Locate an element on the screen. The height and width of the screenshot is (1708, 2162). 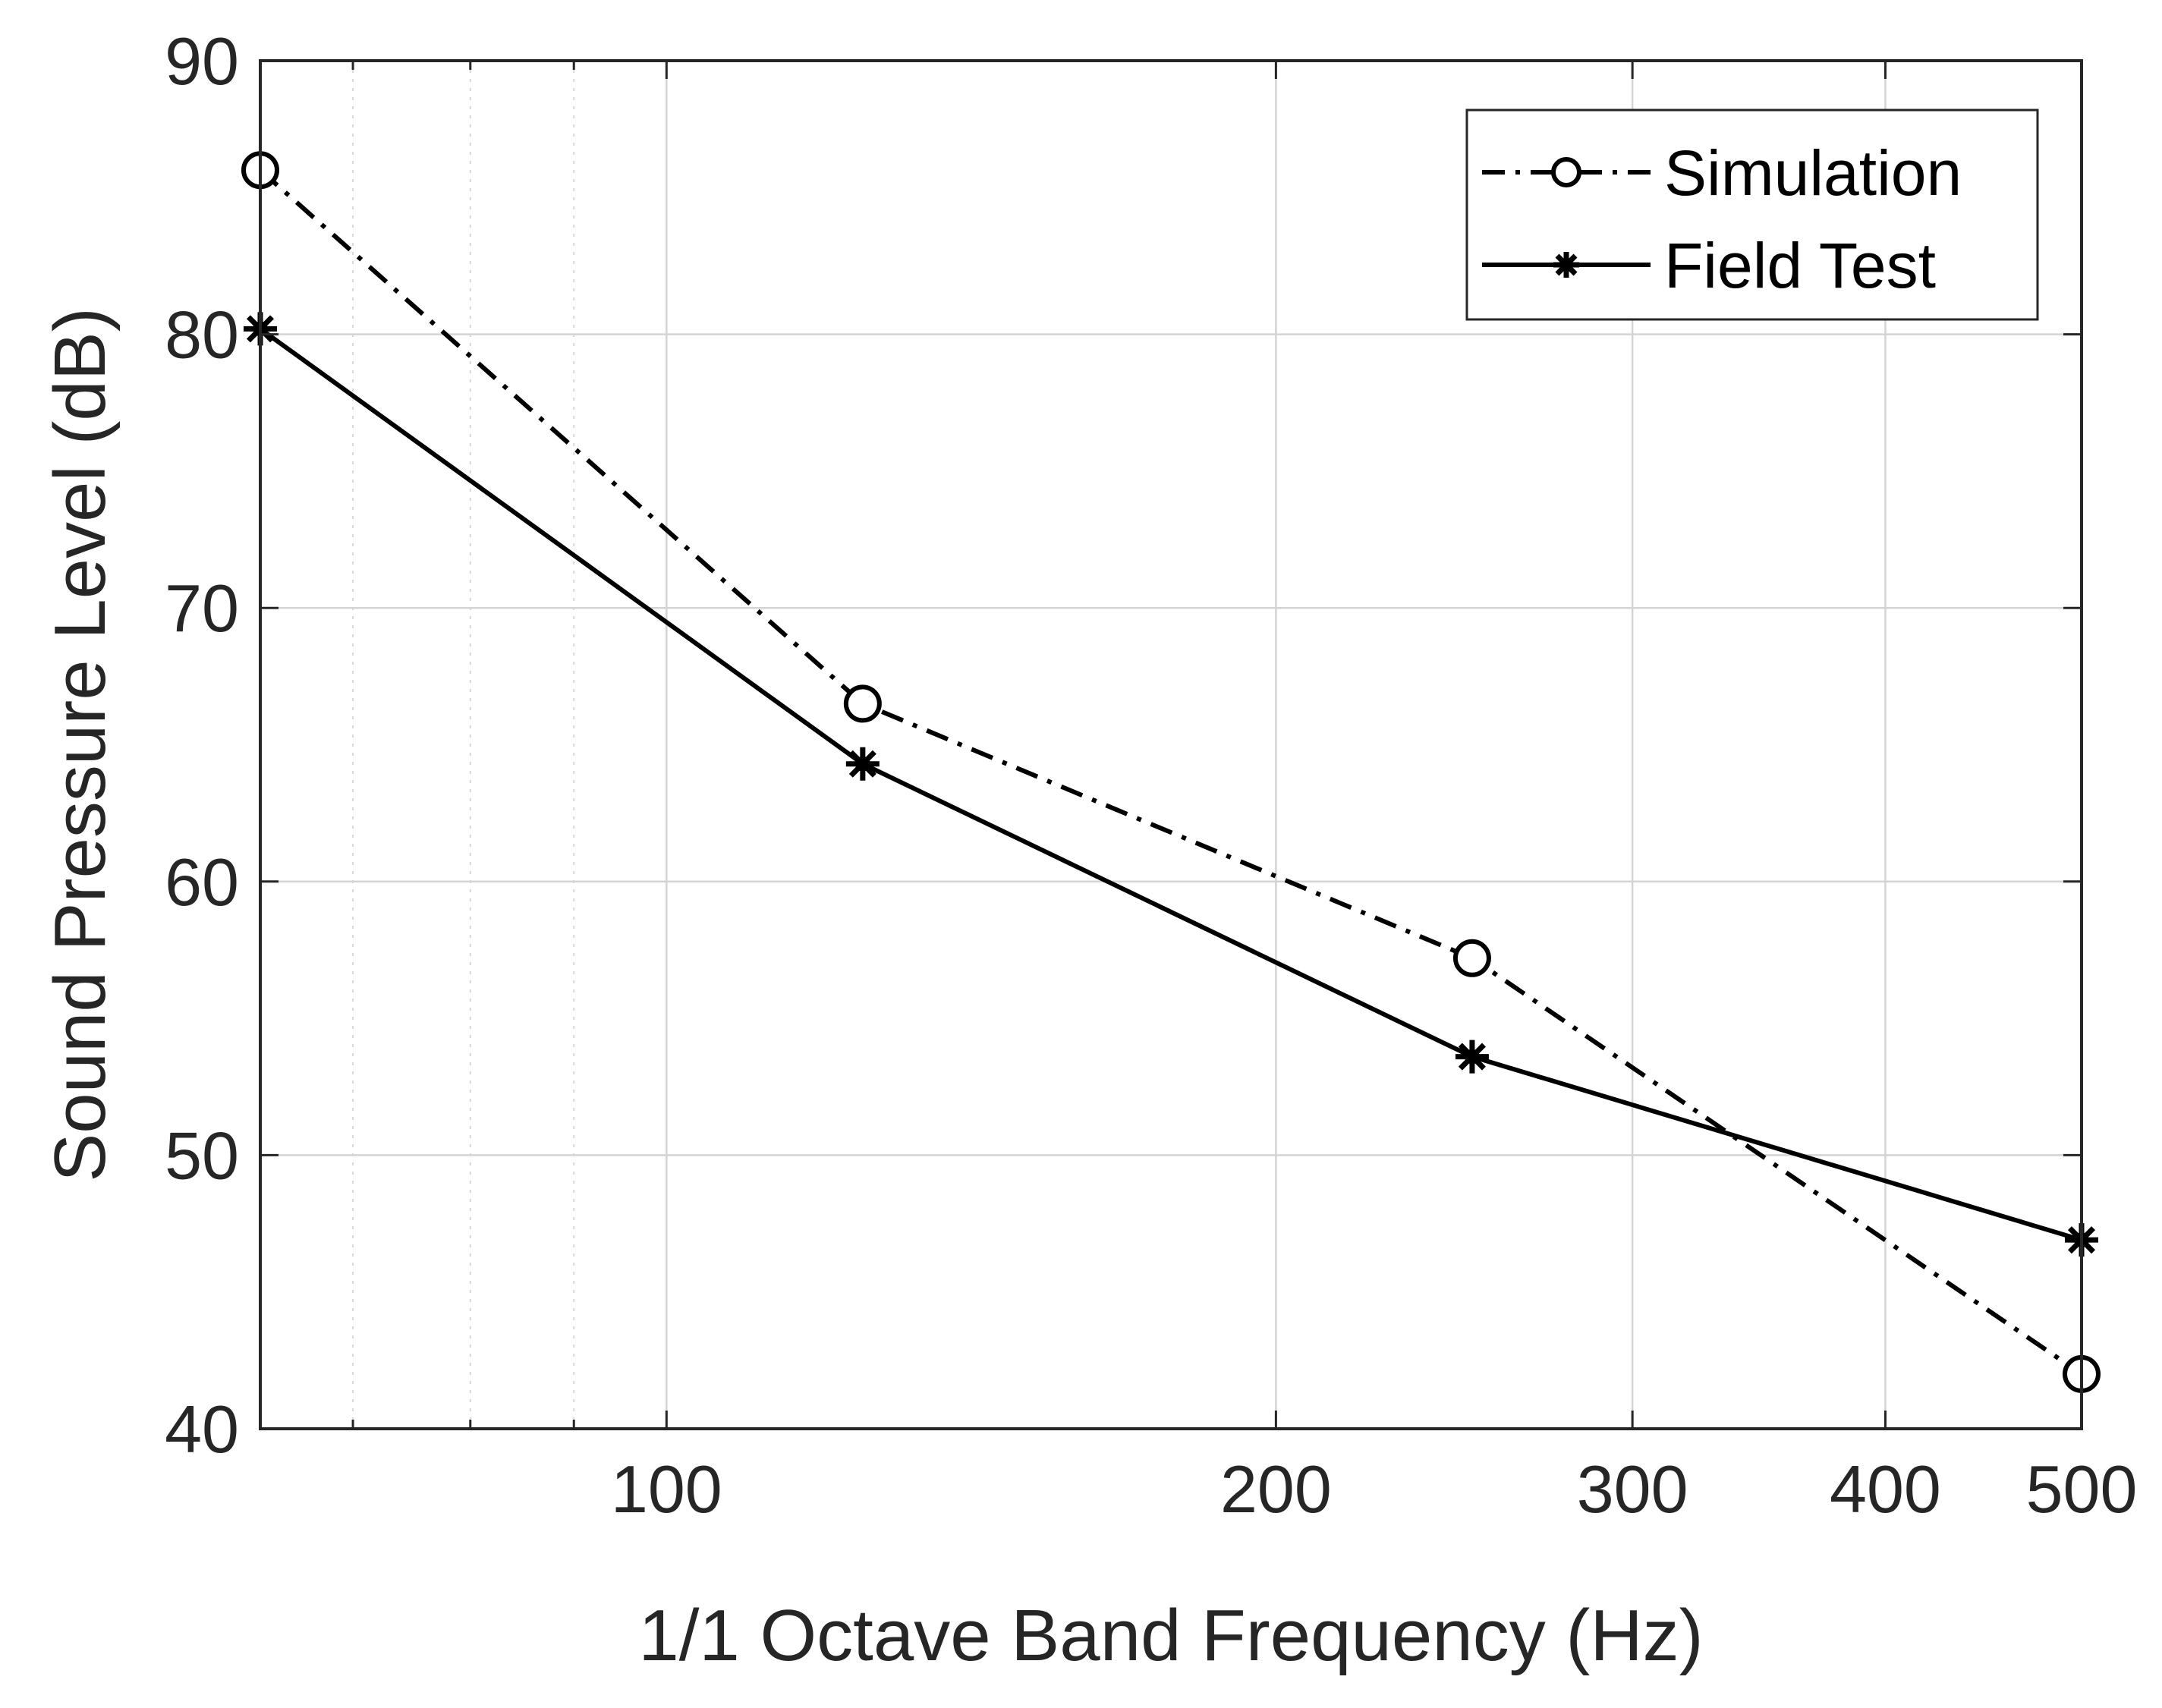
y-tick-label: 80 is located at coordinates (202, 335).